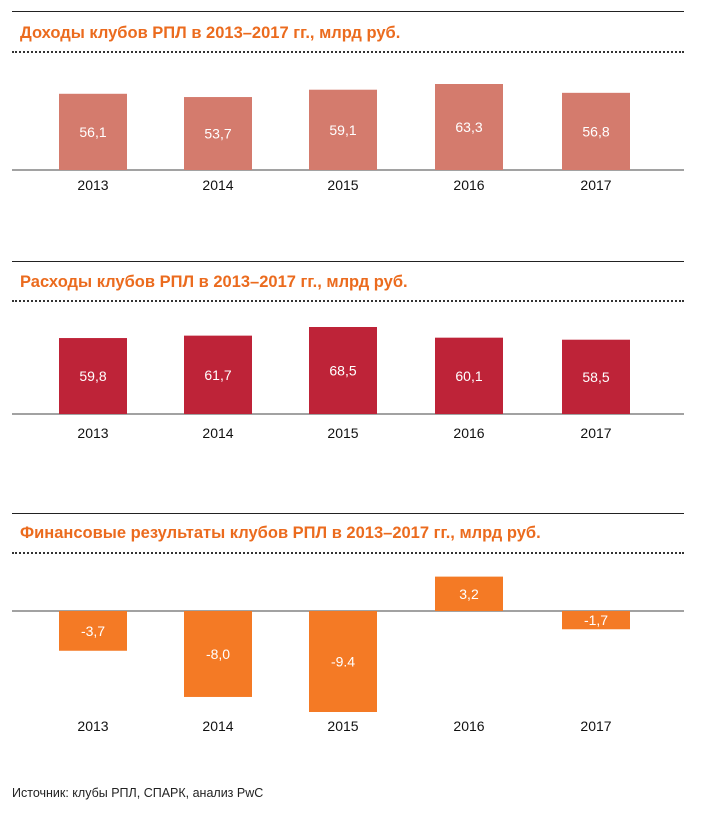 The height and width of the screenshot is (815, 704). I want to click on bar-value-label: 68,5, so click(342, 371).